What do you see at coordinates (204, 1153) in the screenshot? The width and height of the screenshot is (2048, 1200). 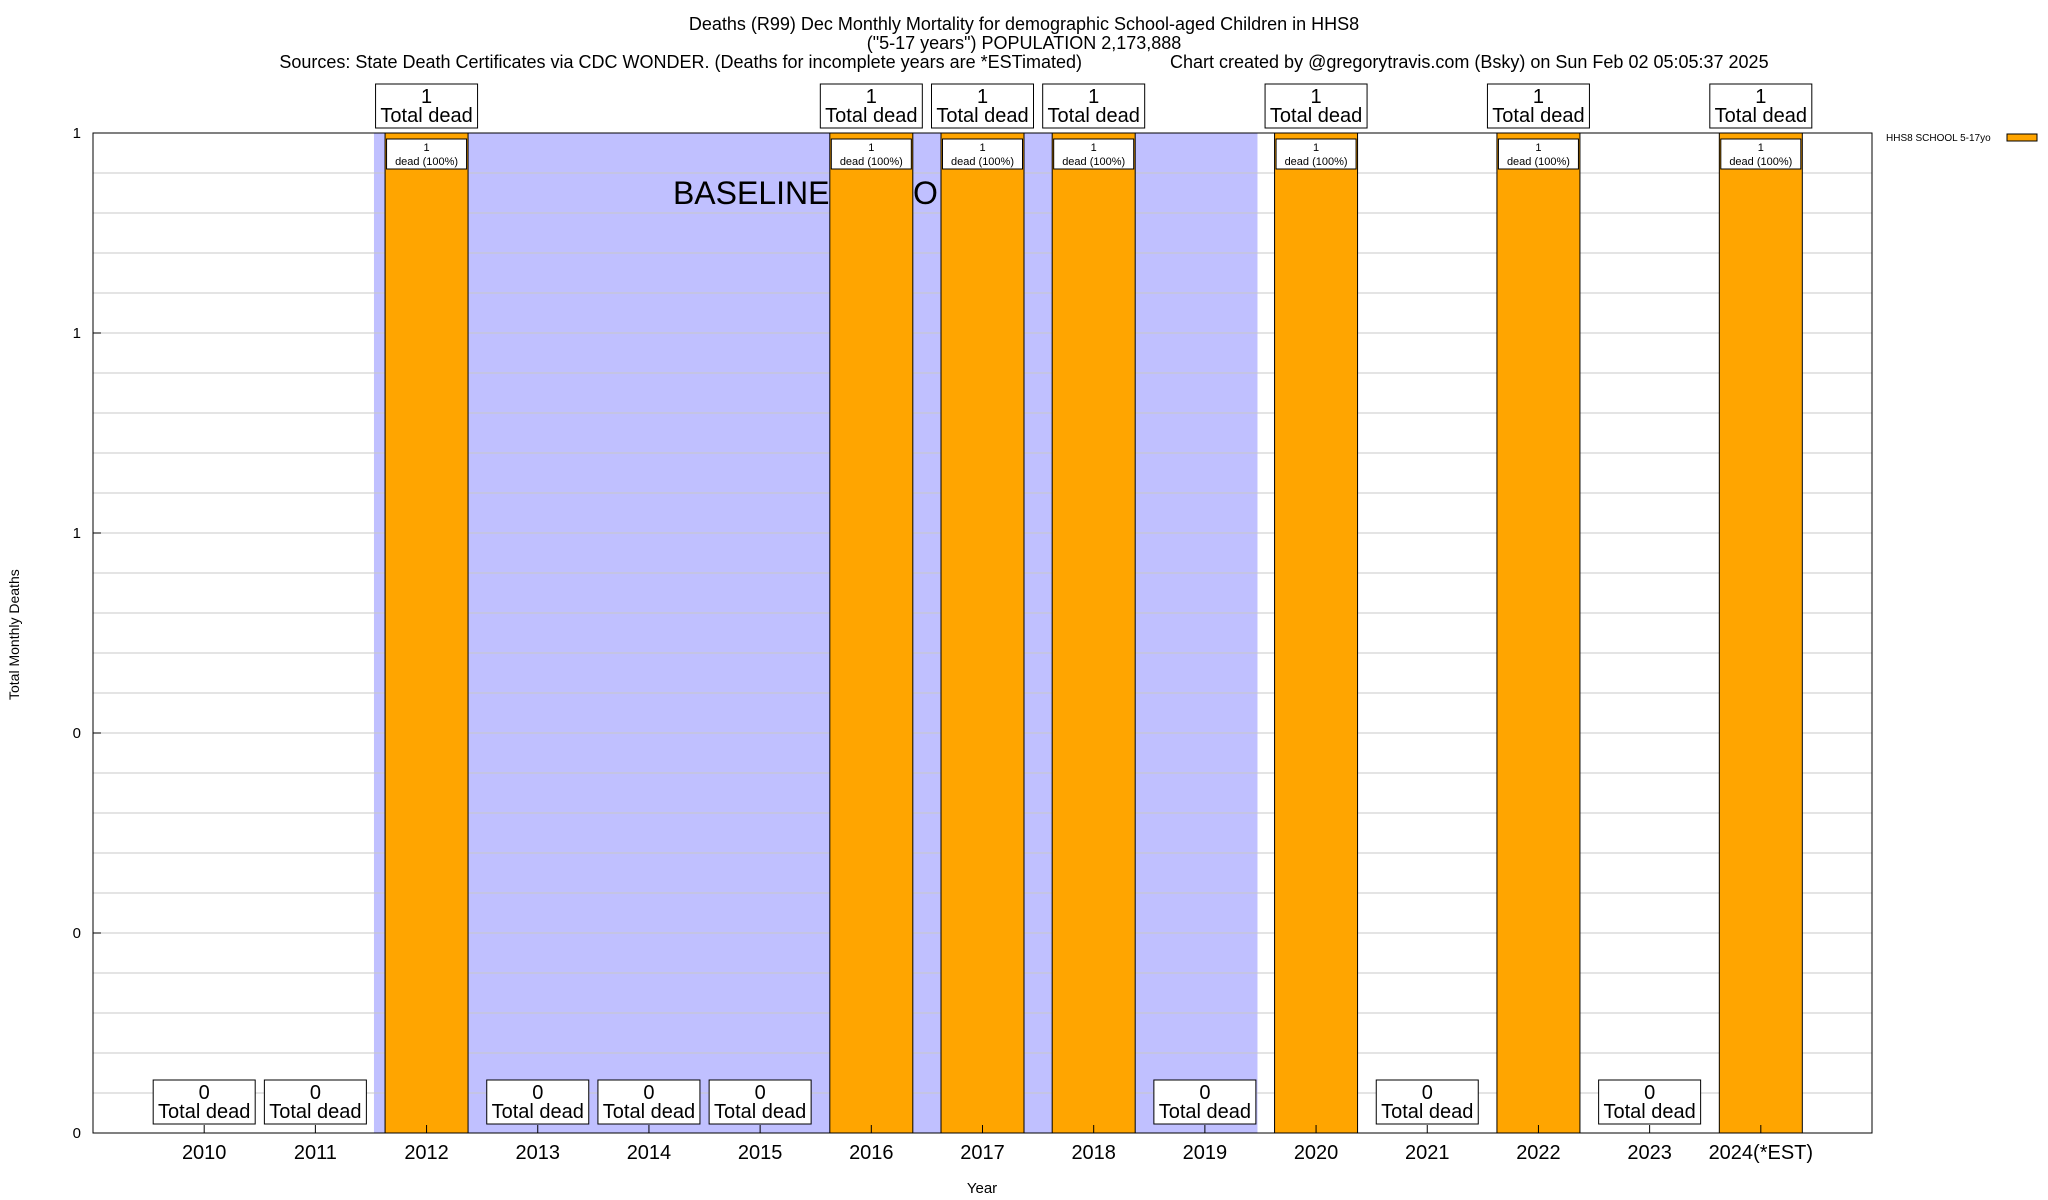 I see `x-tick-label: 2010` at bounding box center [204, 1153].